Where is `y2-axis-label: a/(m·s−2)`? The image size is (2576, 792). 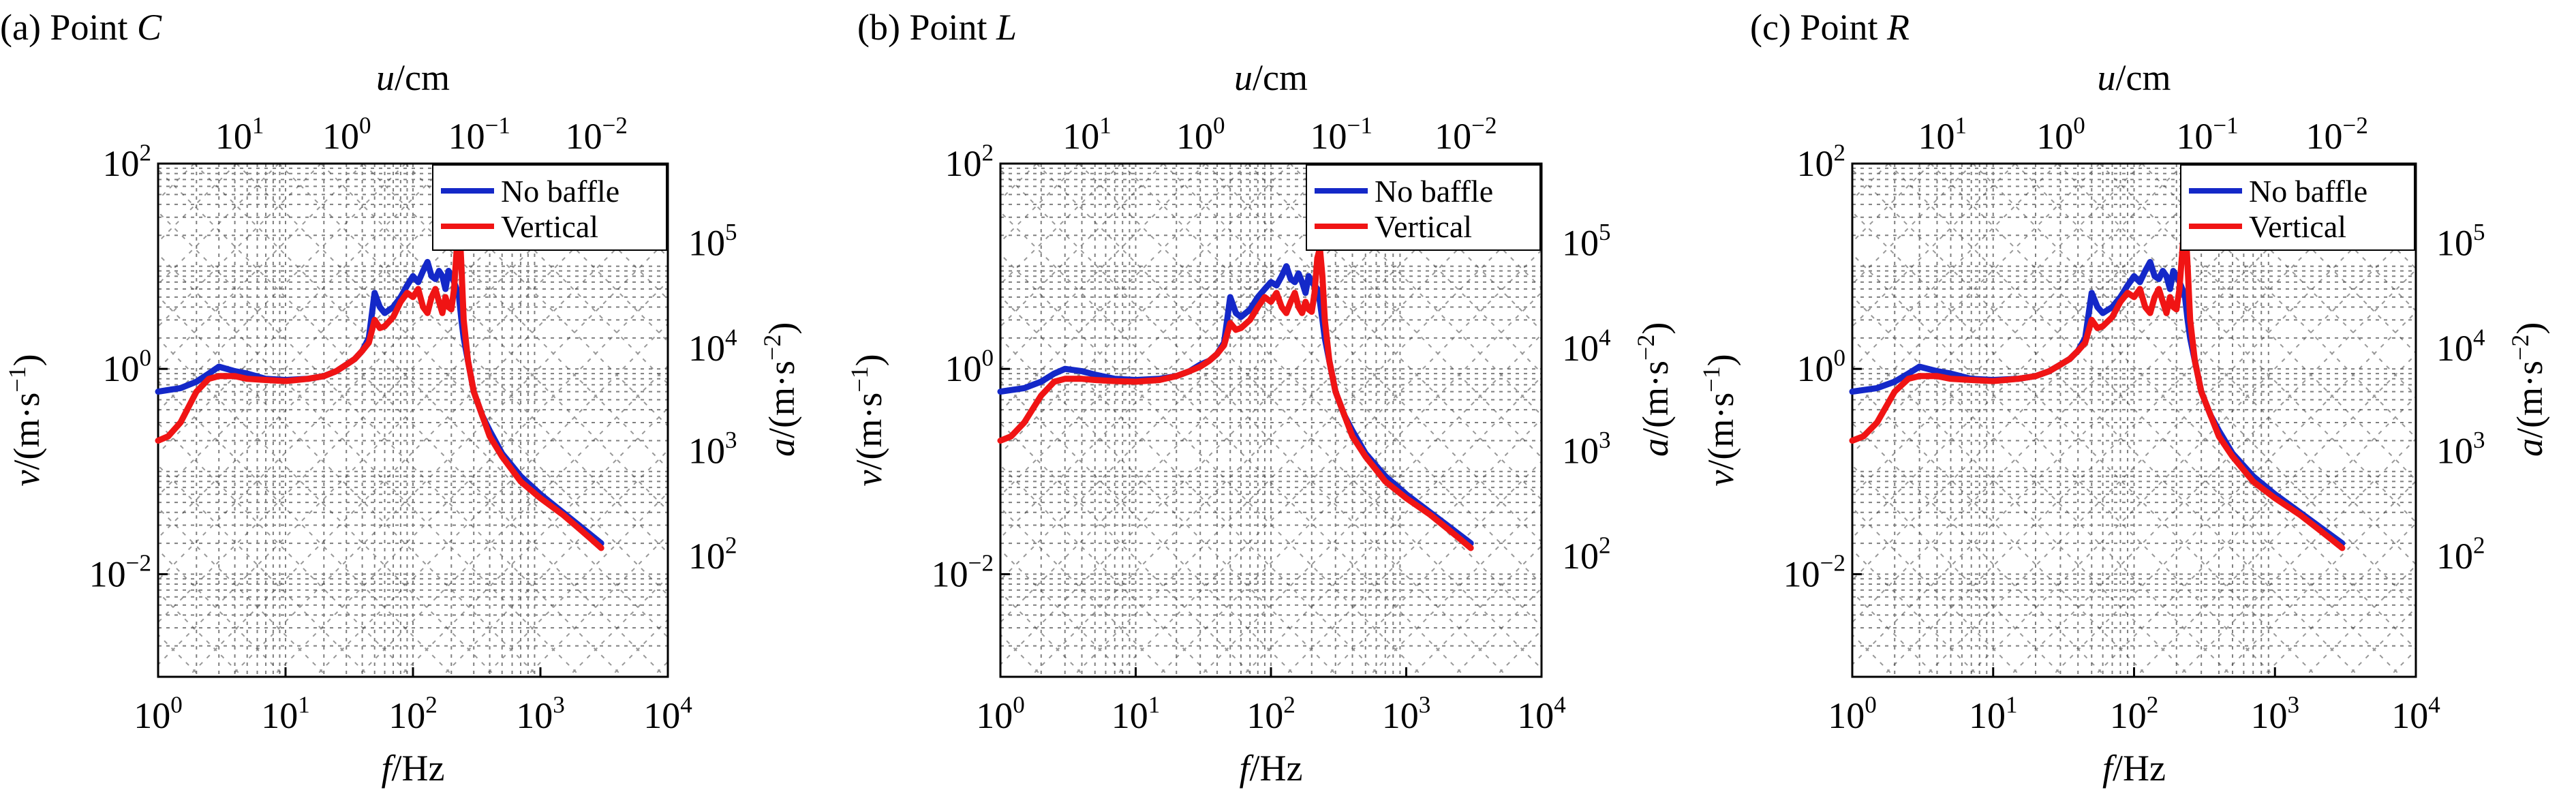
y2-axis-label: a/(m·s−2) is located at coordinates (780, 389).